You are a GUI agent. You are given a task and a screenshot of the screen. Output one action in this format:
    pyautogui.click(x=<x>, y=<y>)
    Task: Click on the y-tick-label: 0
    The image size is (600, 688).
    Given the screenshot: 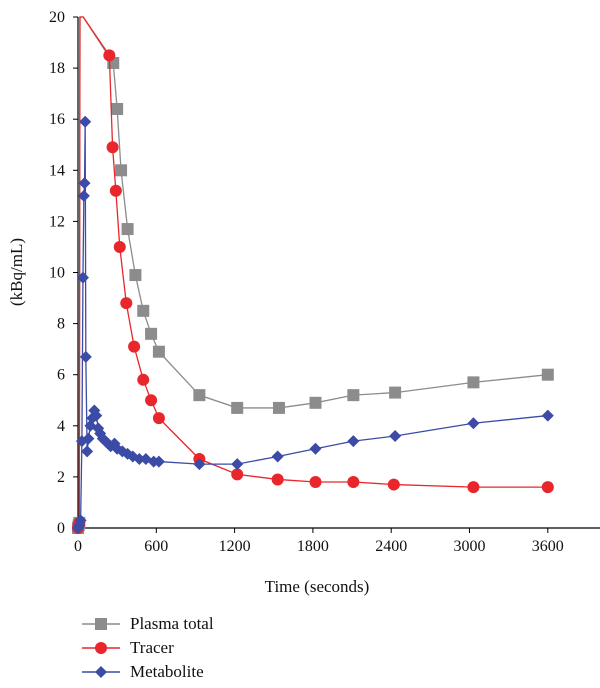 What is the action you would take?
    pyautogui.click(x=61, y=528)
    